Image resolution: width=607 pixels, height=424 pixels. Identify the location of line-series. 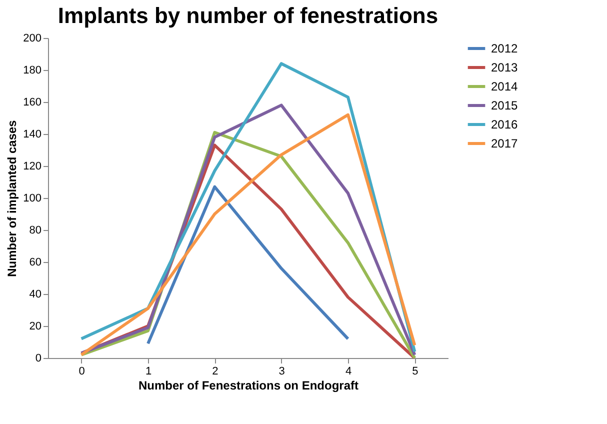
(248, 265).